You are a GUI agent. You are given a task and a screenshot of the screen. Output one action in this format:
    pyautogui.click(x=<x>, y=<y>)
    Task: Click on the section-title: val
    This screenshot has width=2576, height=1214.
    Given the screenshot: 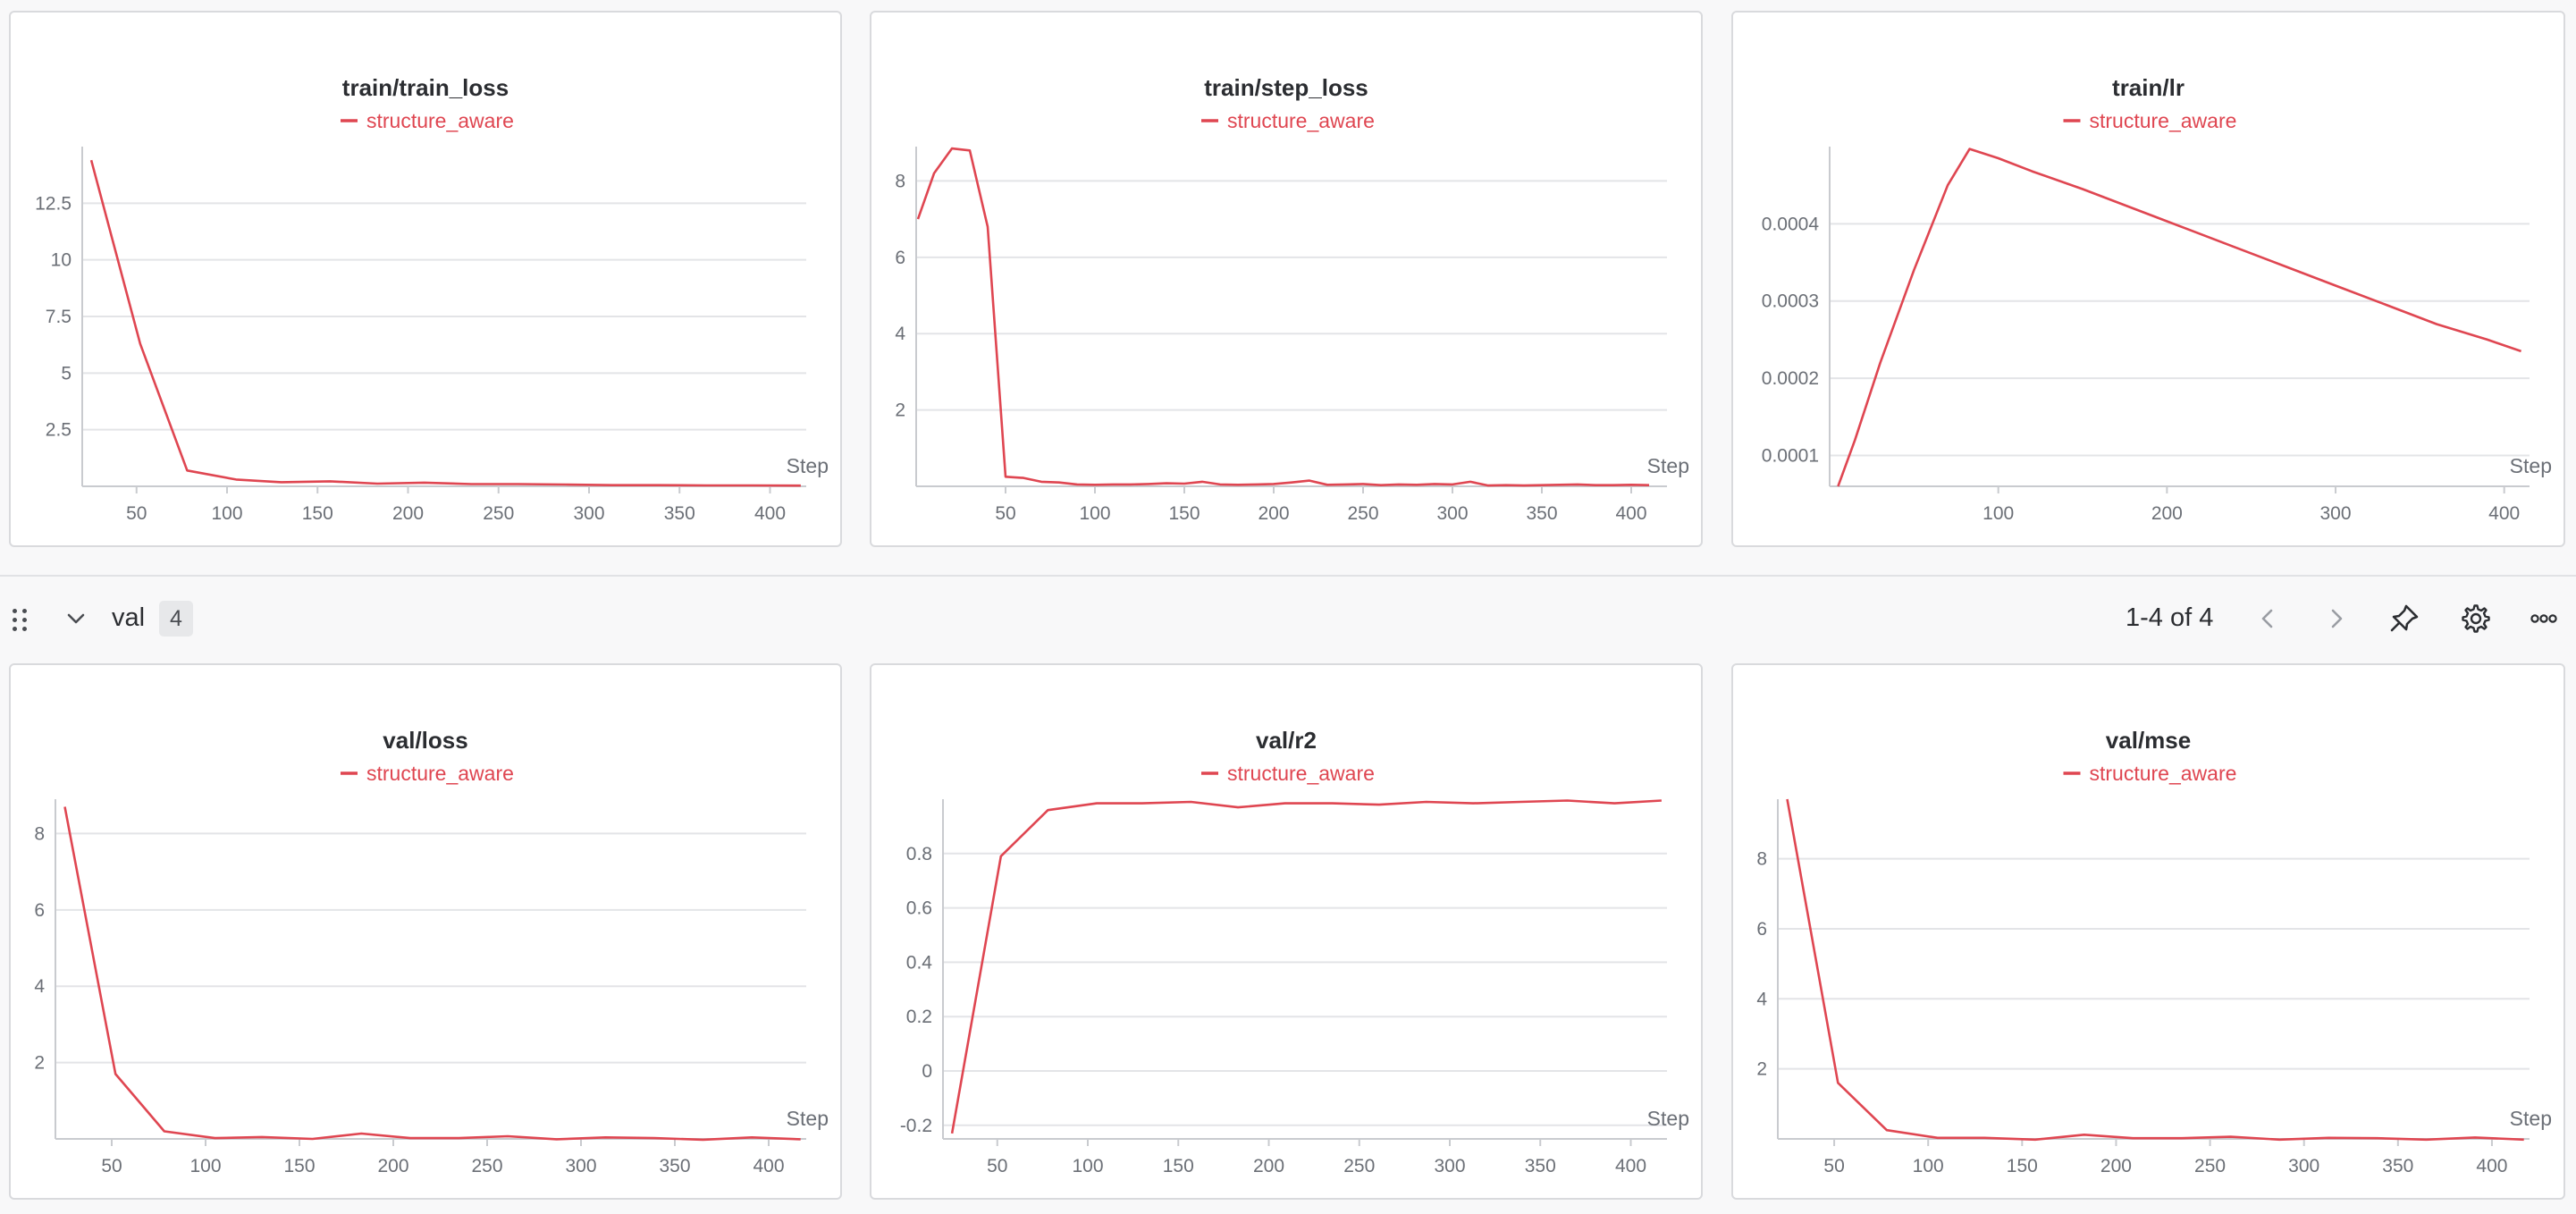 What is the action you would take?
    pyautogui.click(x=129, y=617)
    